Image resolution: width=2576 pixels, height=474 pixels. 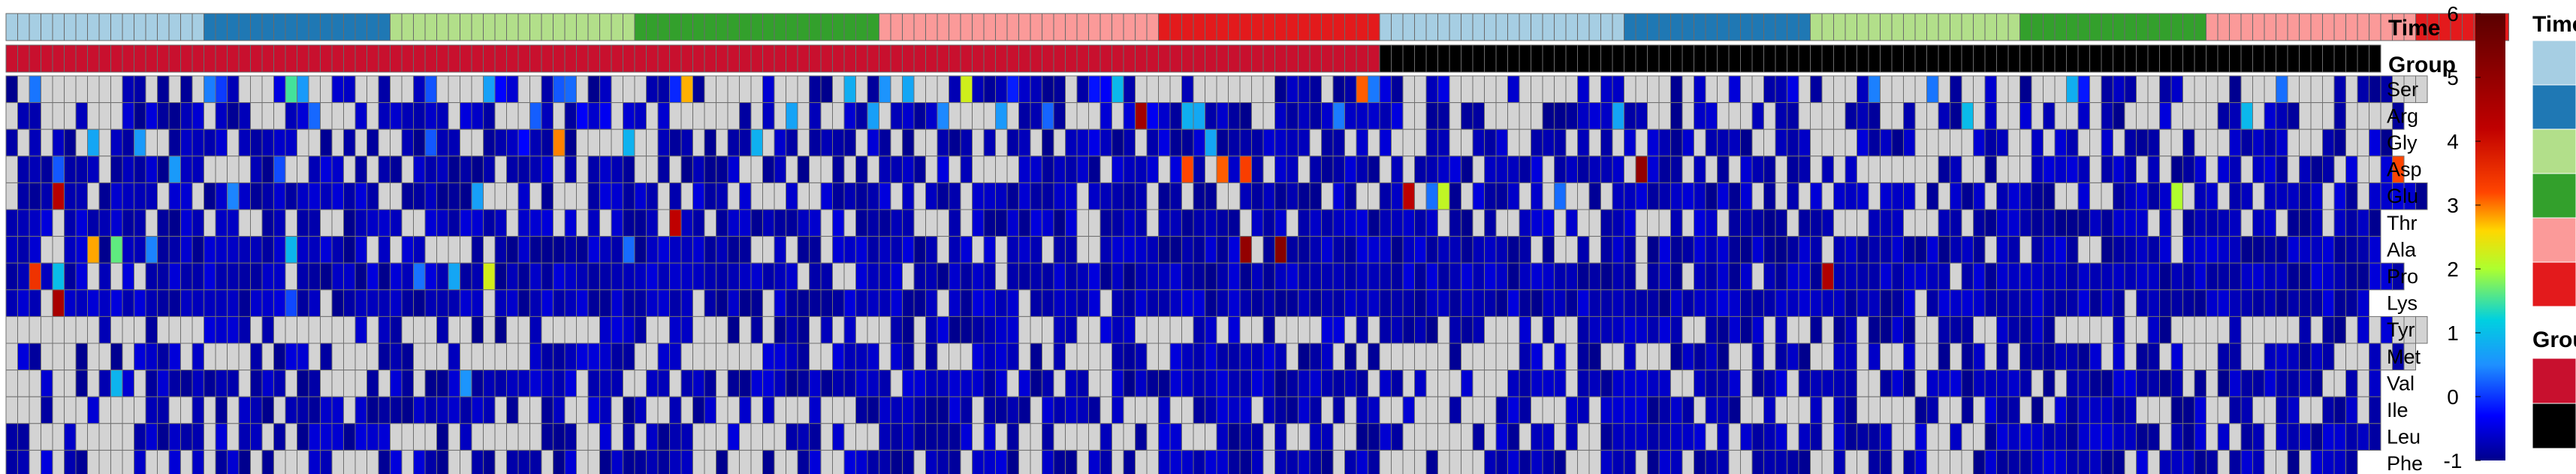 I want to click on colorbar-tick-label: 2, so click(x=2453, y=269).